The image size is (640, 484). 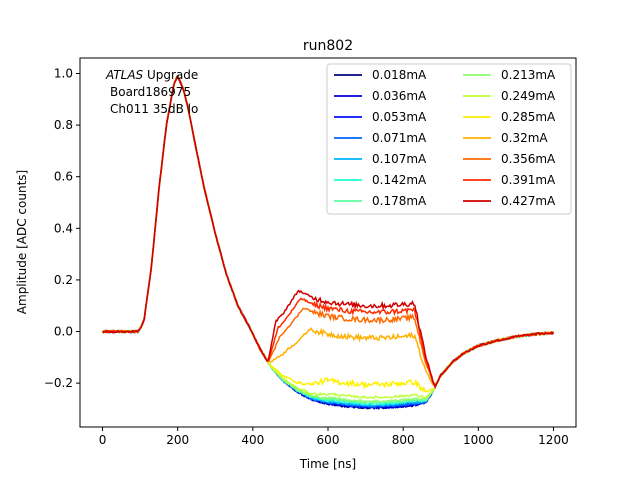 What do you see at coordinates (399, 180) in the screenshot?
I see `legend-label: 0.142mA` at bounding box center [399, 180].